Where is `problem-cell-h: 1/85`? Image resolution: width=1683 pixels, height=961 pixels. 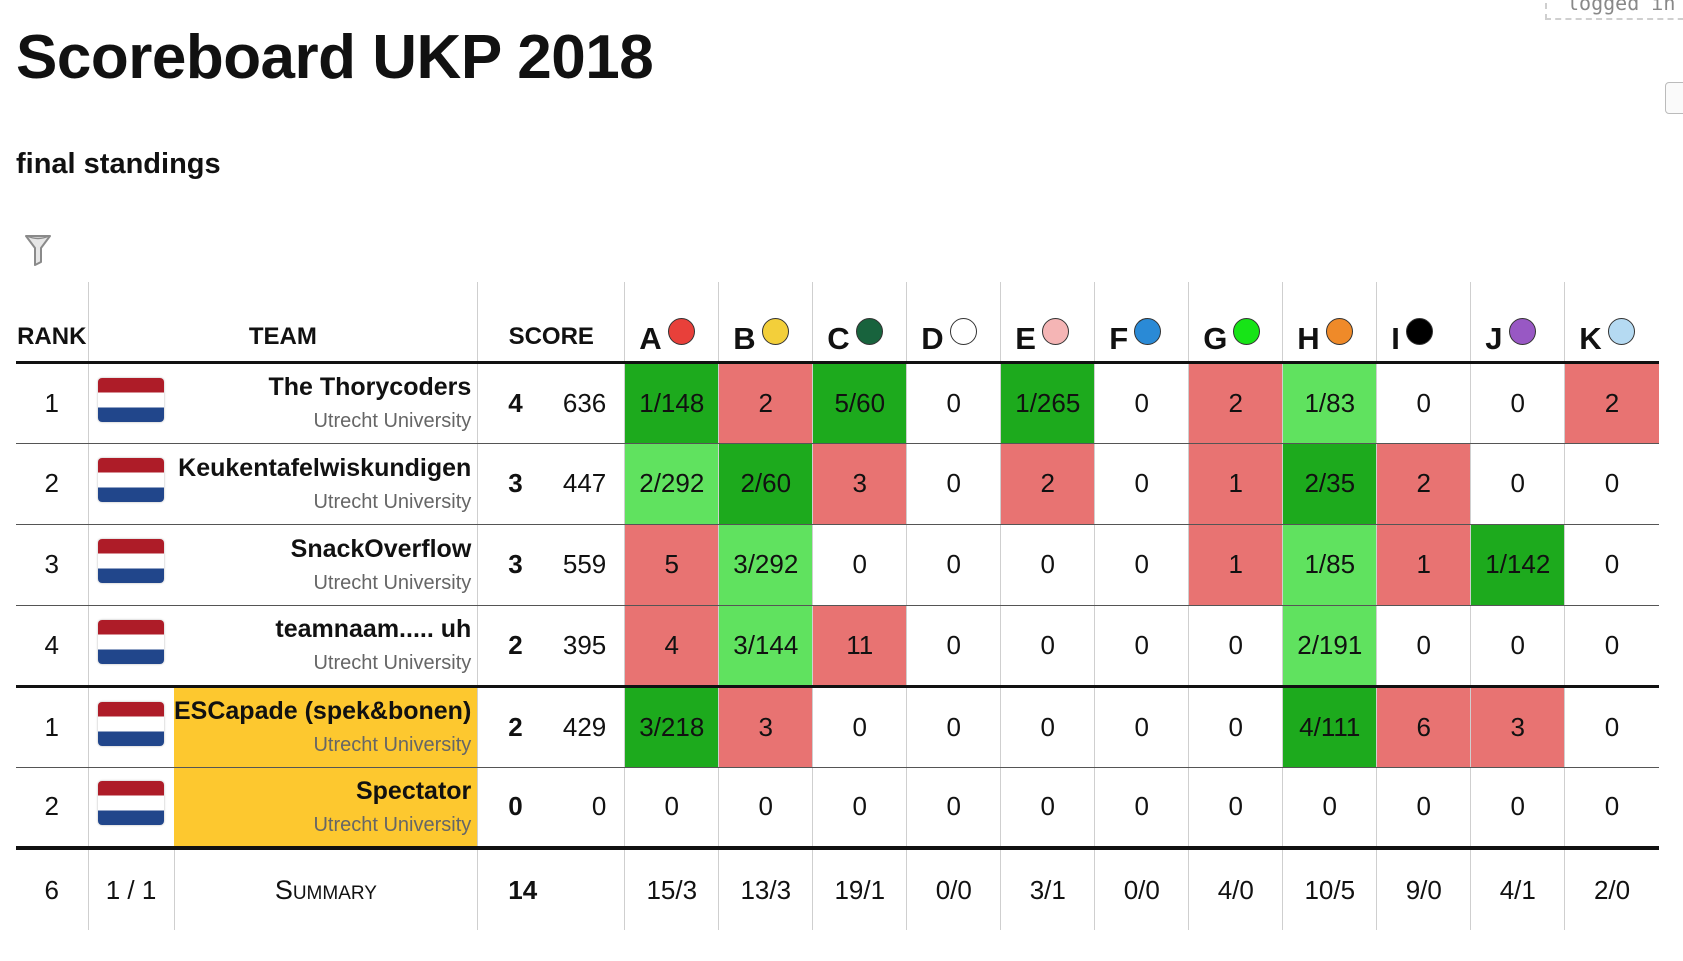 problem-cell-h: 1/85 is located at coordinates (1329, 565).